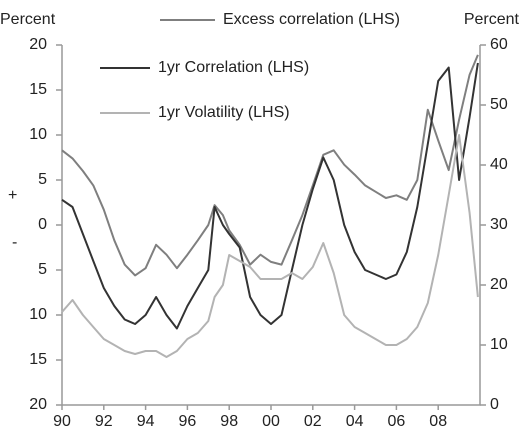 The image size is (519, 432). Describe the element at coordinates (499, 164) in the screenshot. I see `y2-tick-label: 40` at that location.